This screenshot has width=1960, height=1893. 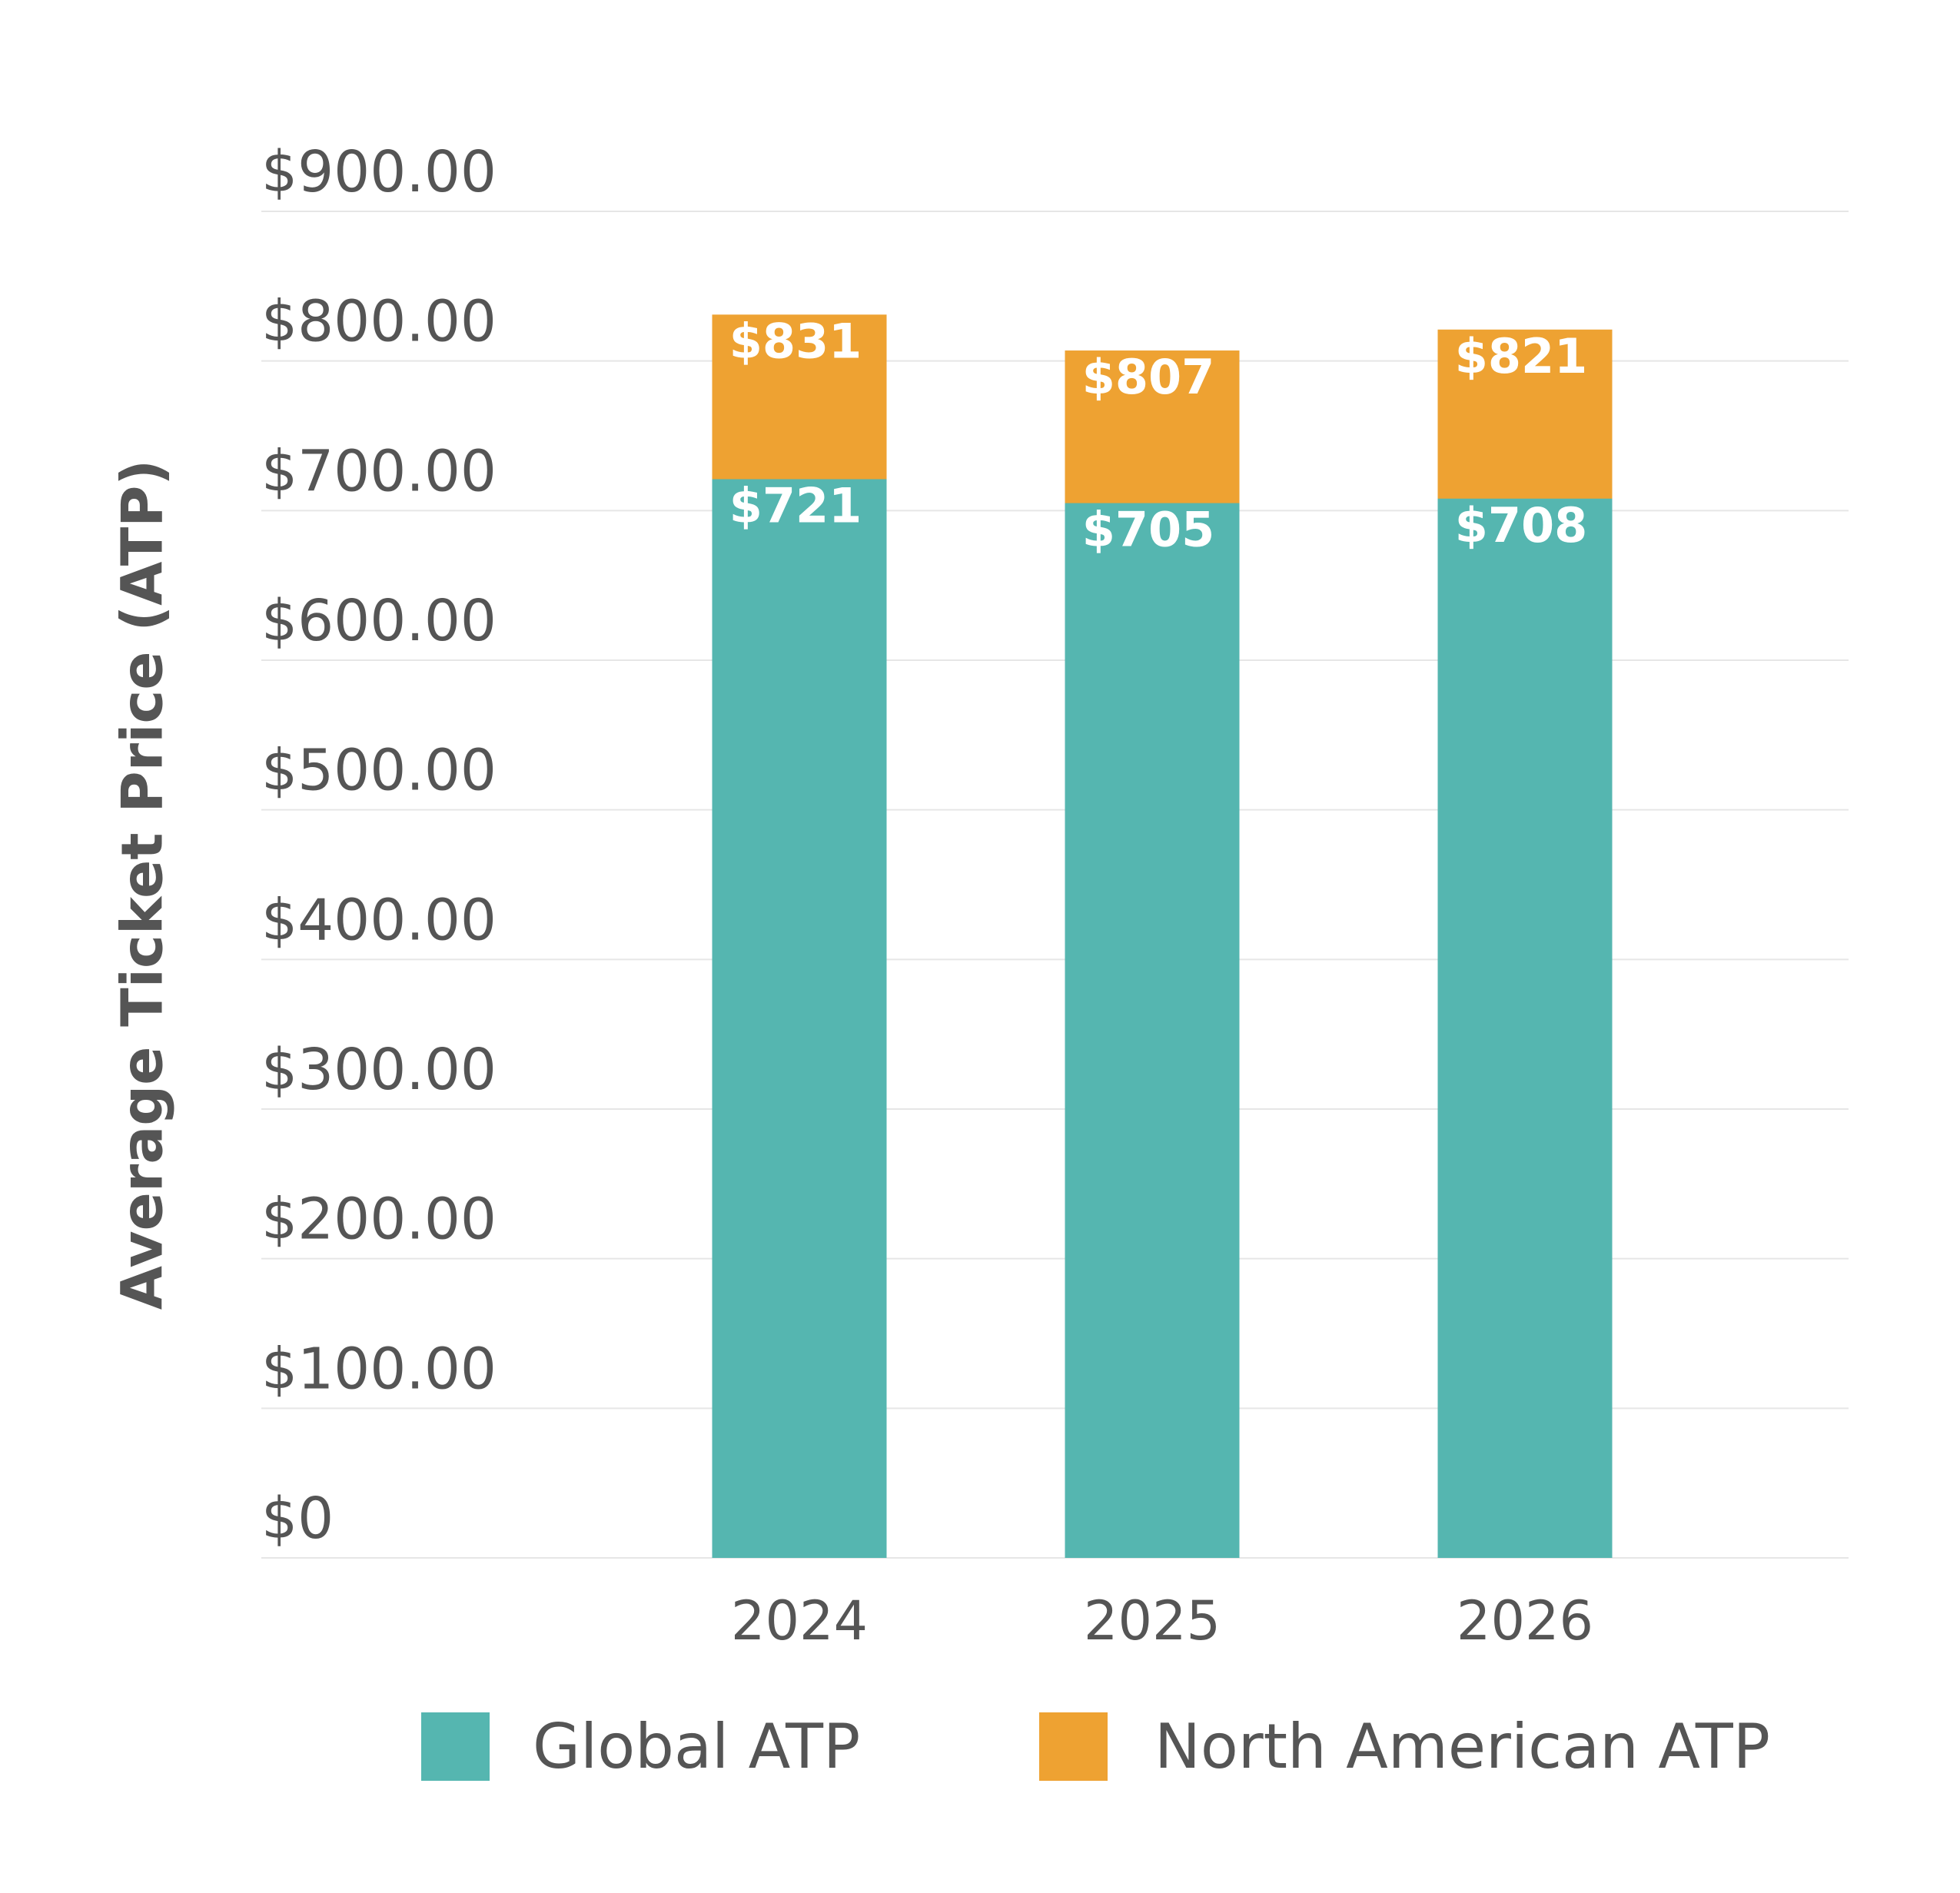 I want to click on y-tick-label: $800.00, so click(x=379, y=322).